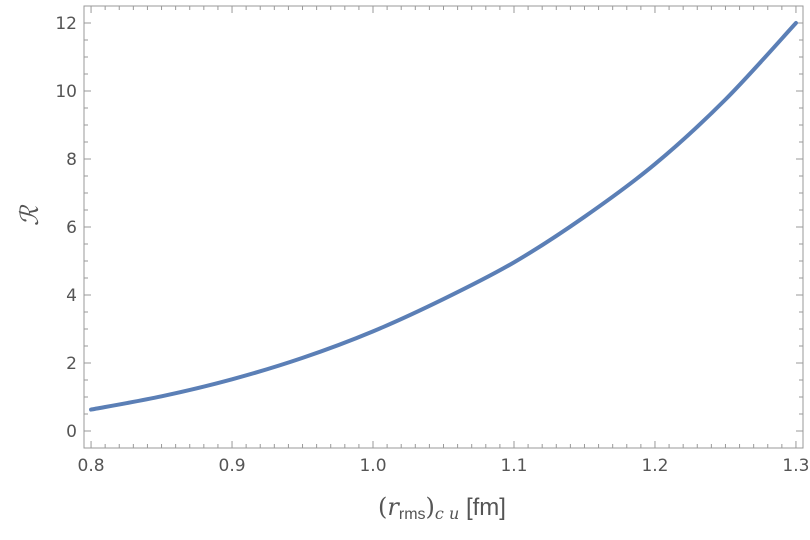  What do you see at coordinates (71, 228) in the screenshot?
I see `y-tick-label: 6` at bounding box center [71, 228].